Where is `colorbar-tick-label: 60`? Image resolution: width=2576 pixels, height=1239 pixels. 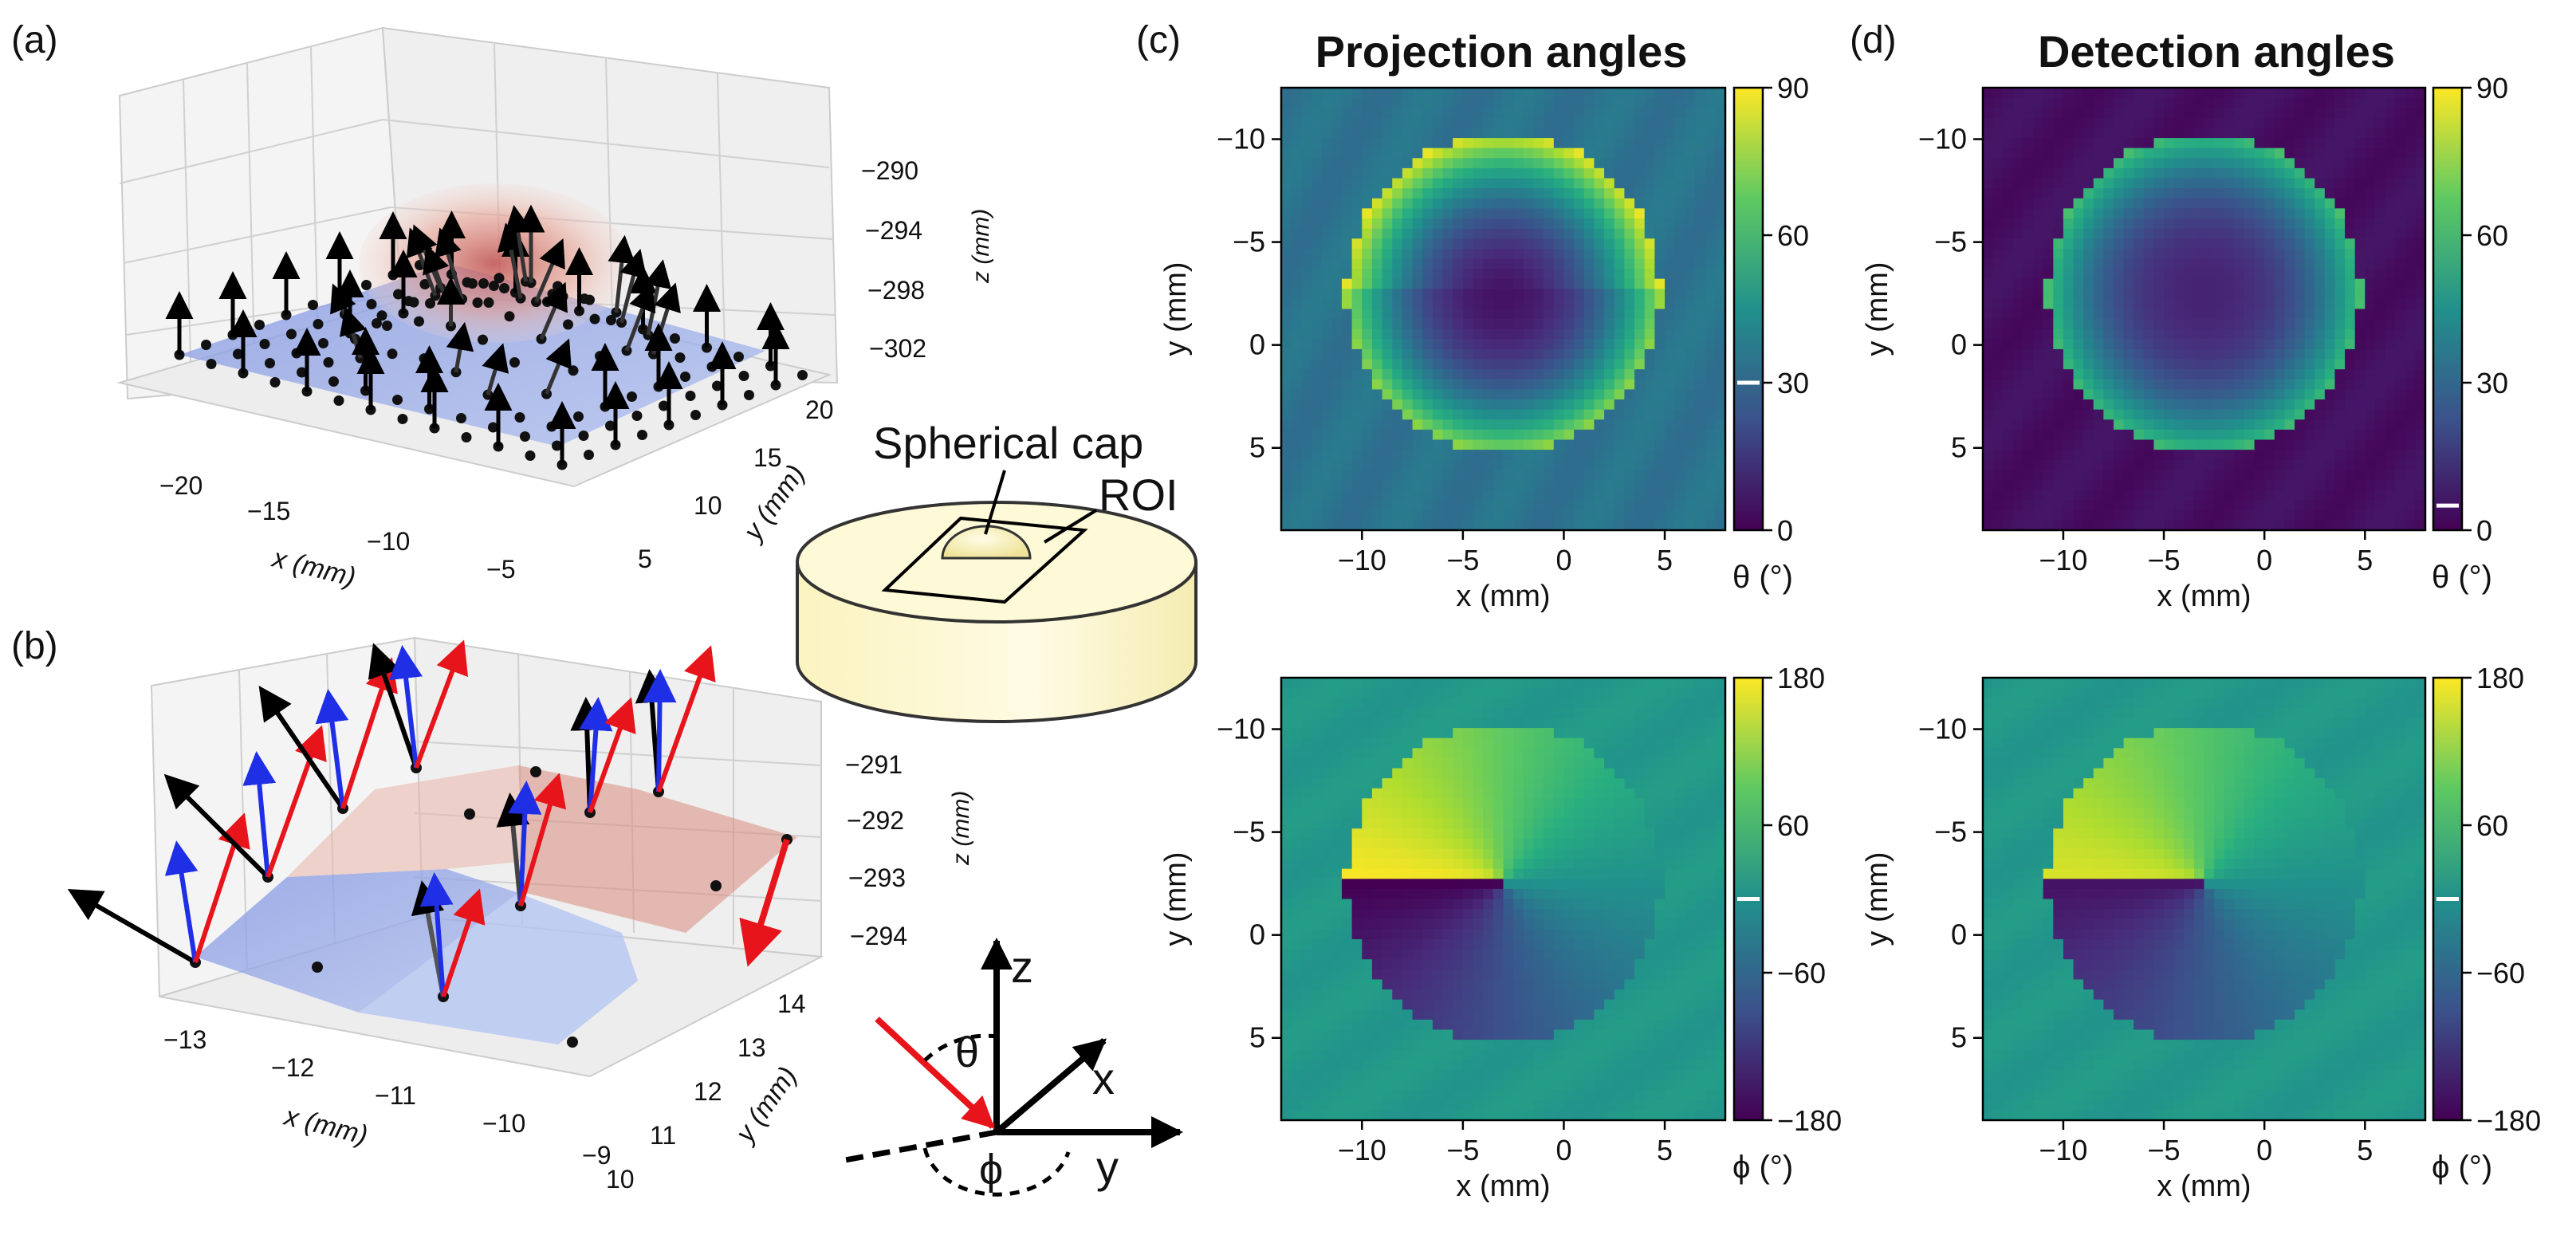 colorbar-tick-label: 60 is located at coordinates (1793, 235).